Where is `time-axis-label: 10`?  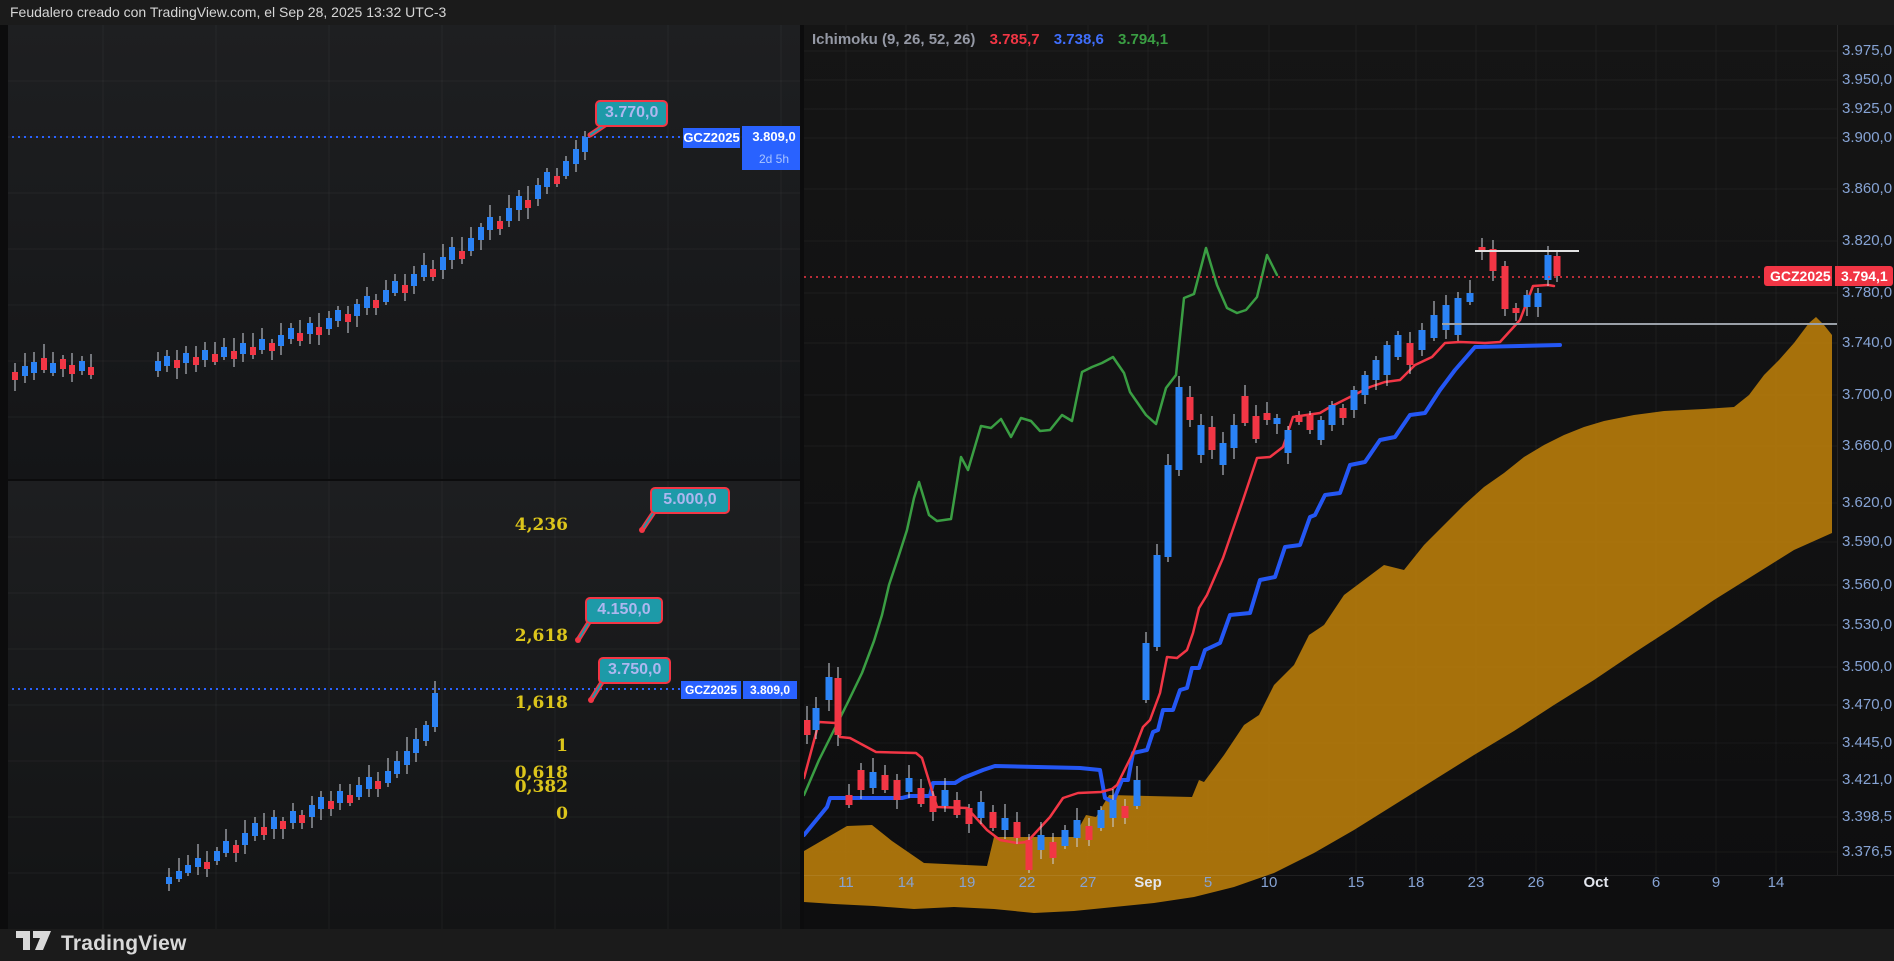
time-axis-label: 10 is located at coordinates (1269, 882).